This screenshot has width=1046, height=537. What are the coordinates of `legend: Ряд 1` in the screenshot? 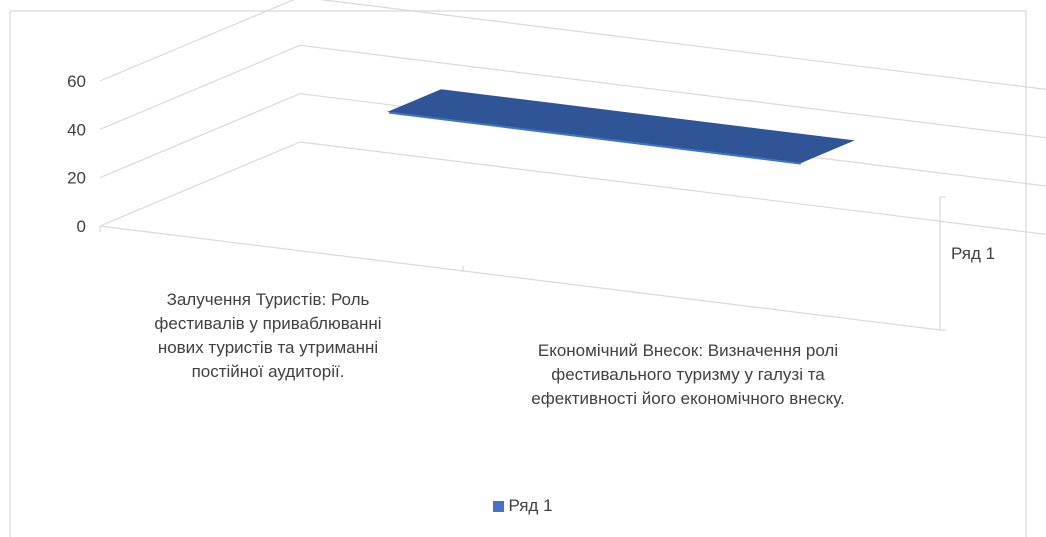 It's located at (523, 506).